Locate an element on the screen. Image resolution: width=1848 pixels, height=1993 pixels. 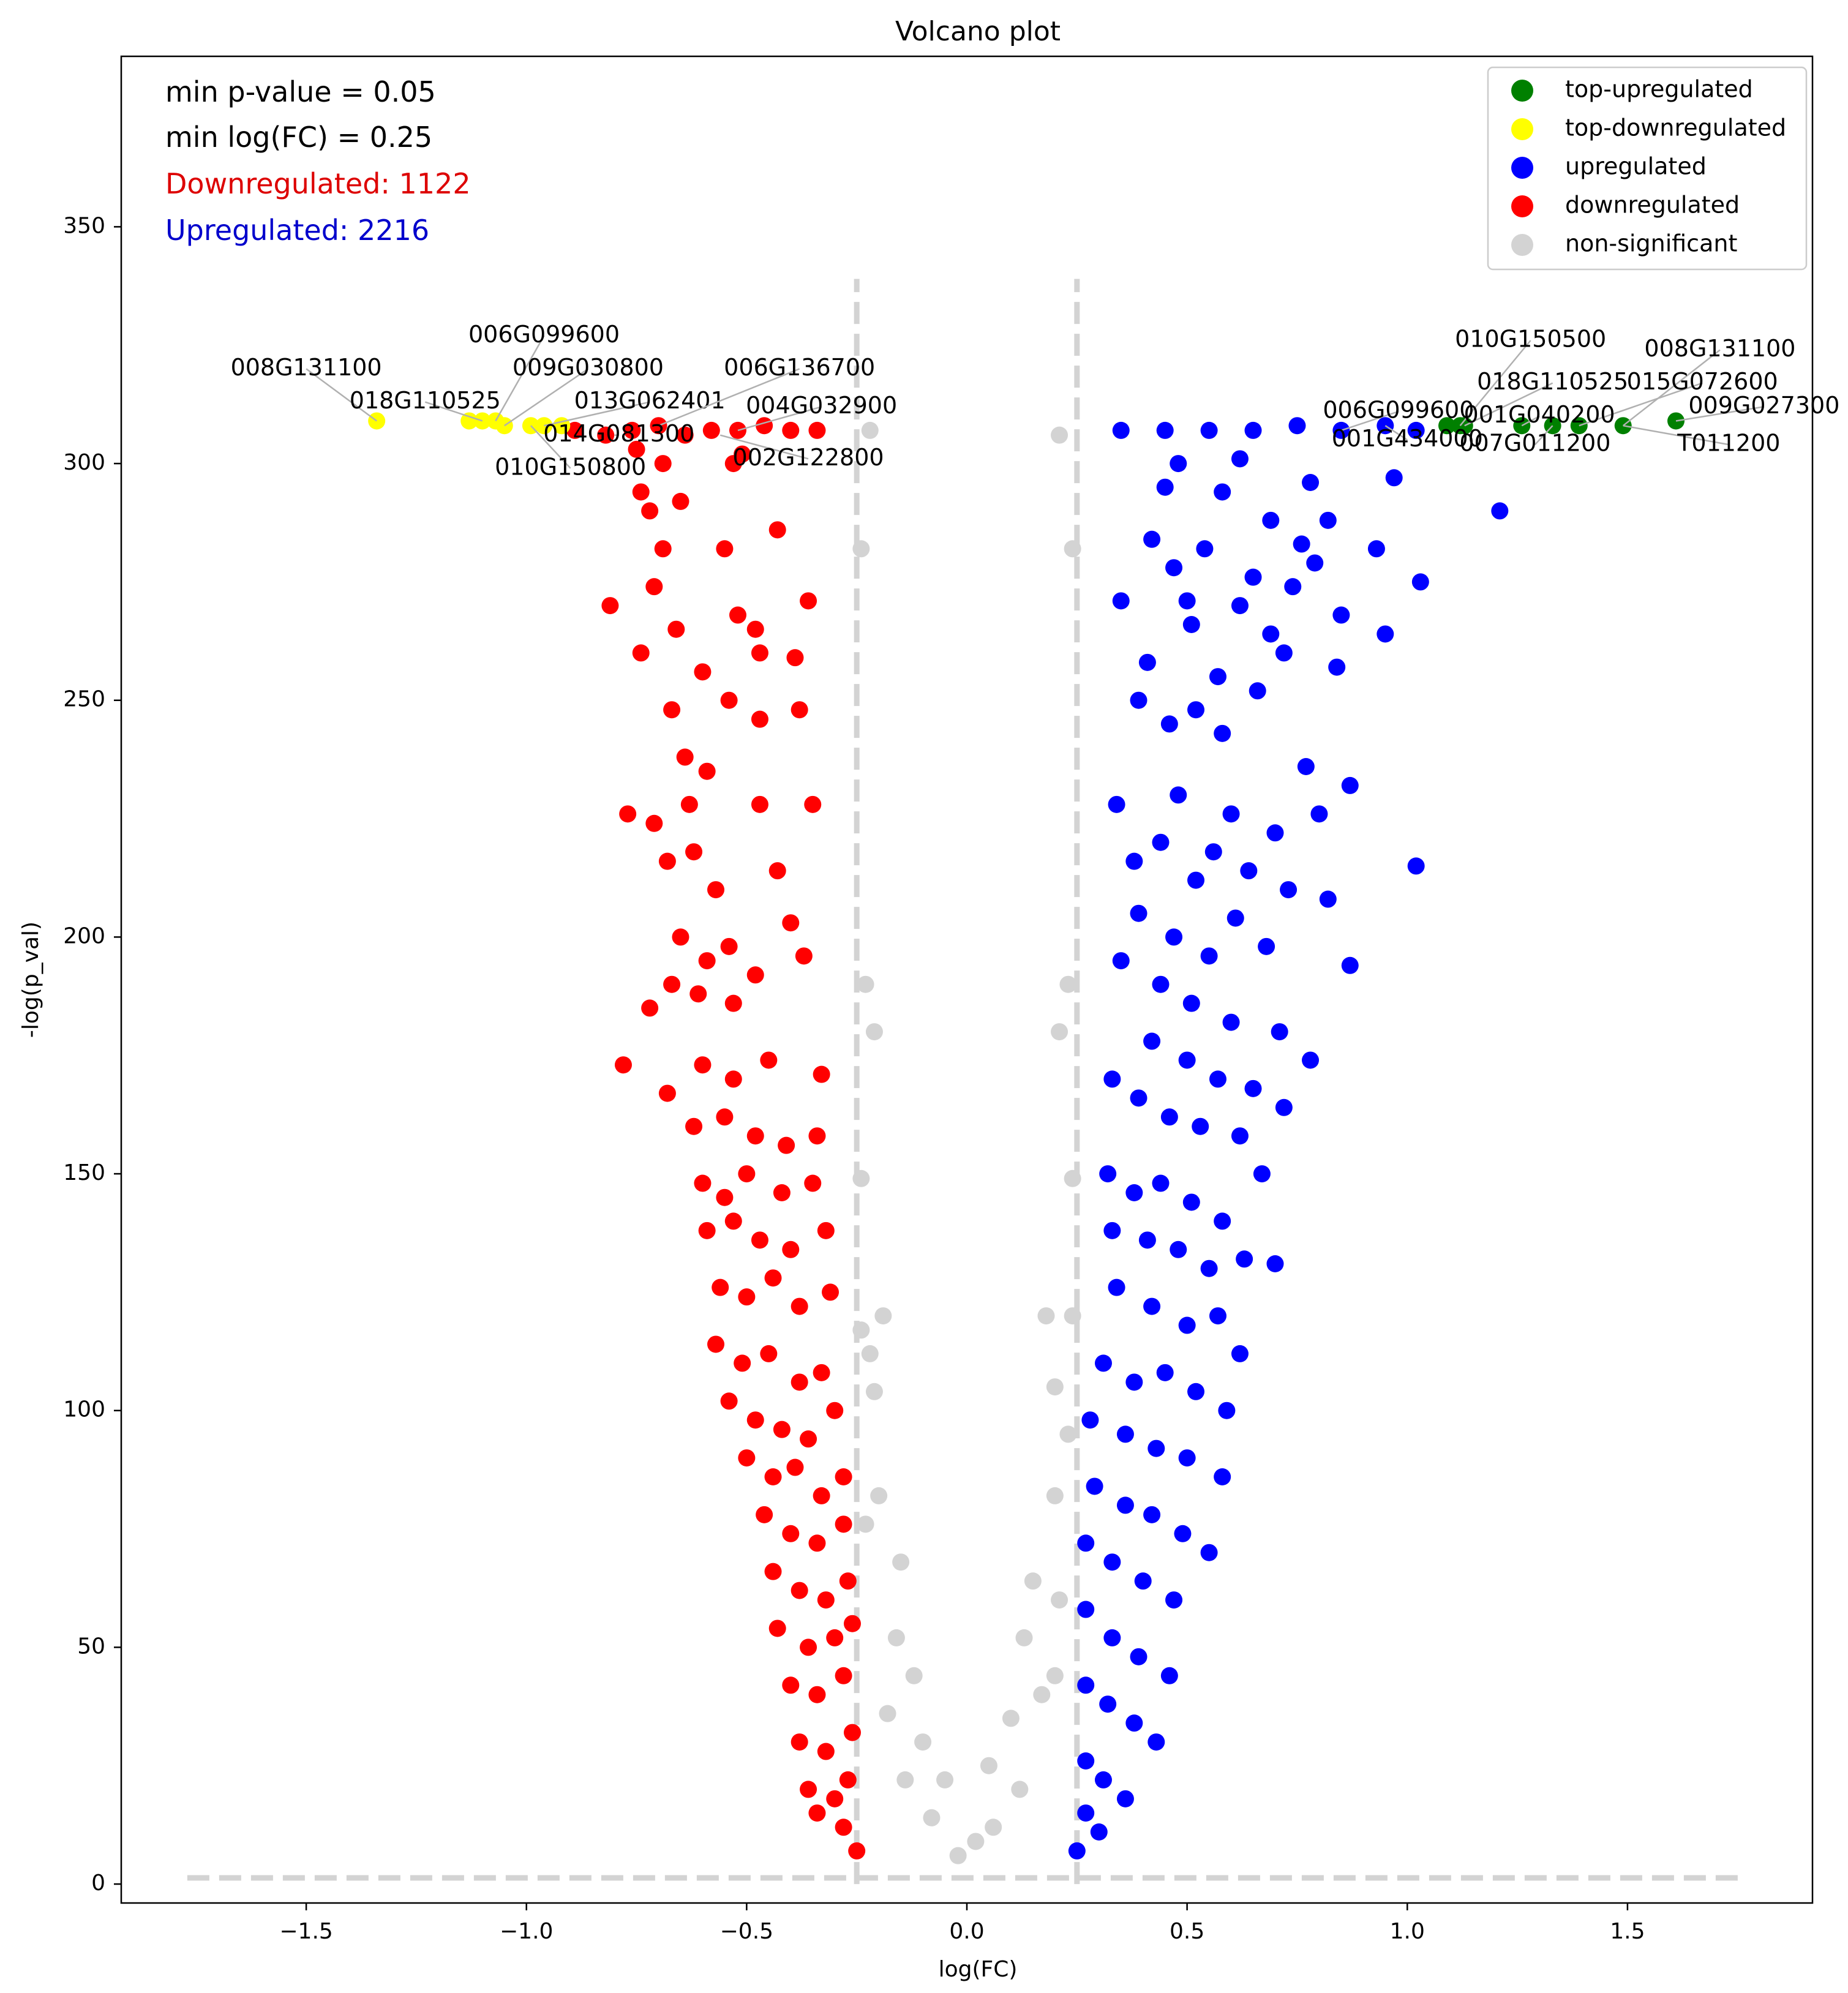
annotation-label: 001G040200 is located at coordinates (1540, 415).